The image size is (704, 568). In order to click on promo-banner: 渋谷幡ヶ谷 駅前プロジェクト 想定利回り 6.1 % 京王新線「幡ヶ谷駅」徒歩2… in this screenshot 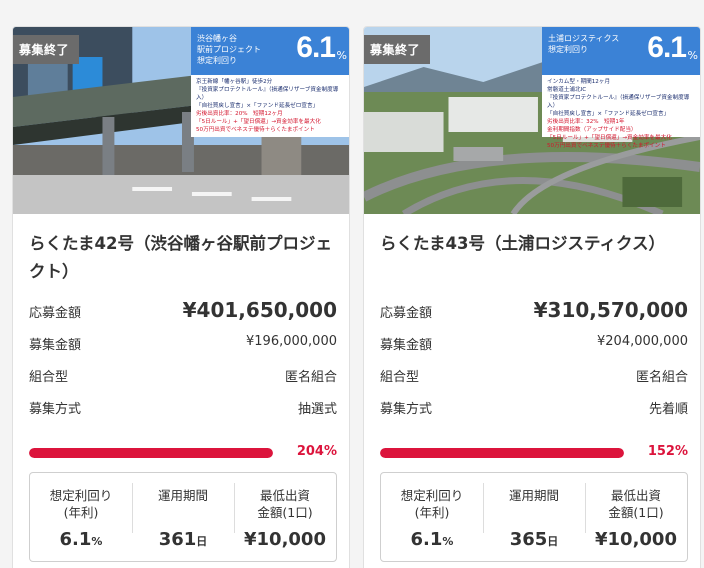, I will do `click(270, 82)`.